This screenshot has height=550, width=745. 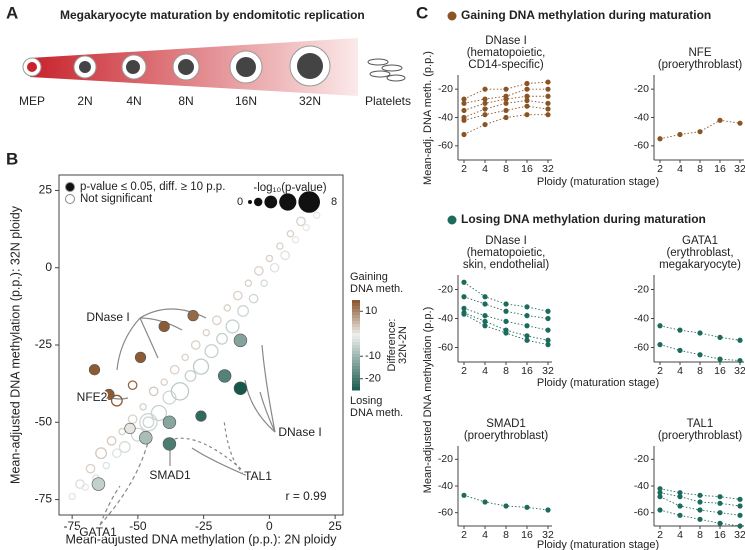 I want to click on x-tick-label: 32, so click(x=739, y=371).